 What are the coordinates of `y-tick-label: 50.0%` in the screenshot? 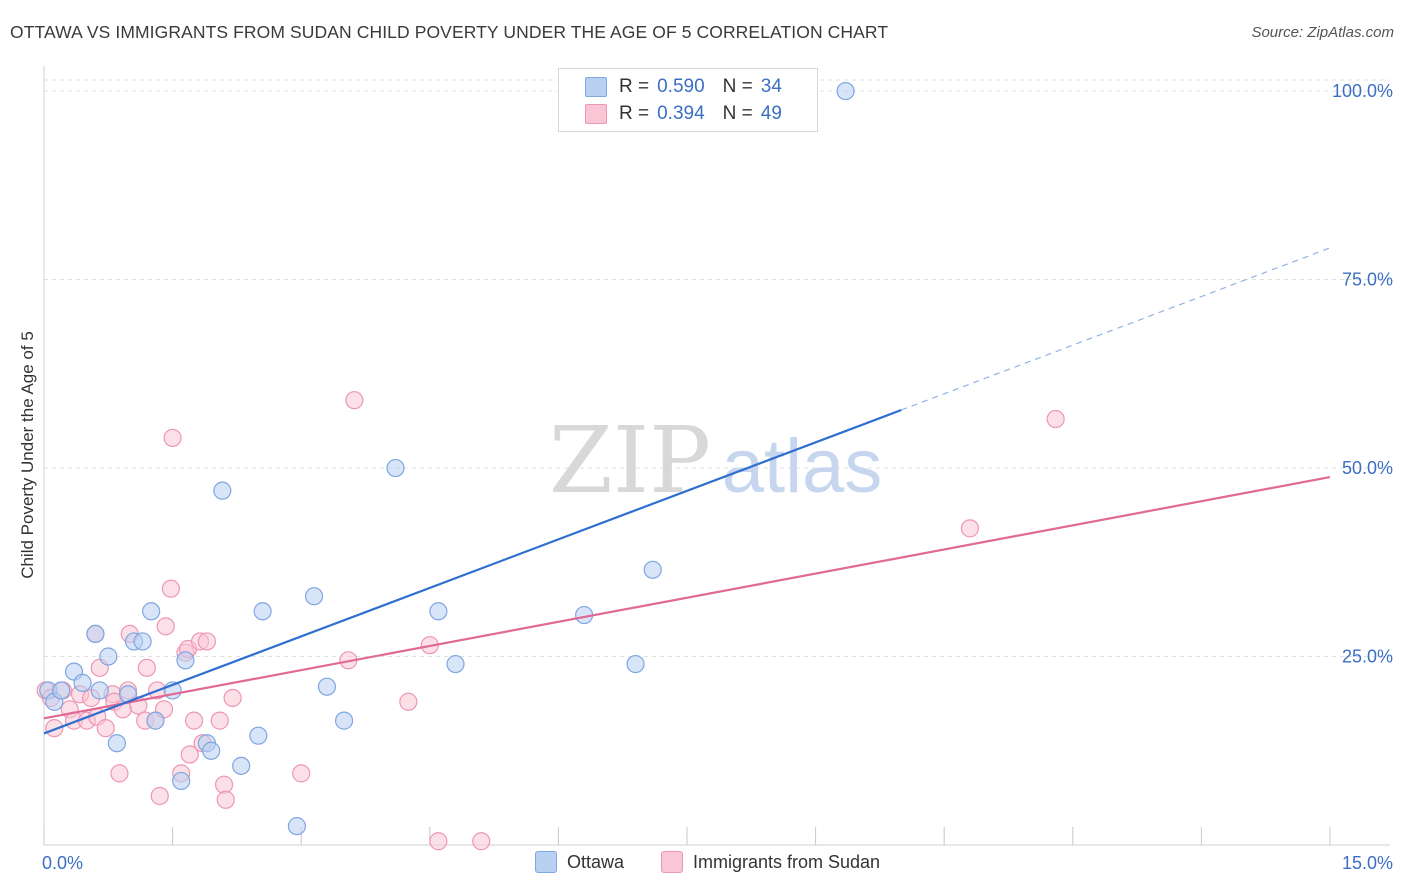 It's located at (1367, 468).